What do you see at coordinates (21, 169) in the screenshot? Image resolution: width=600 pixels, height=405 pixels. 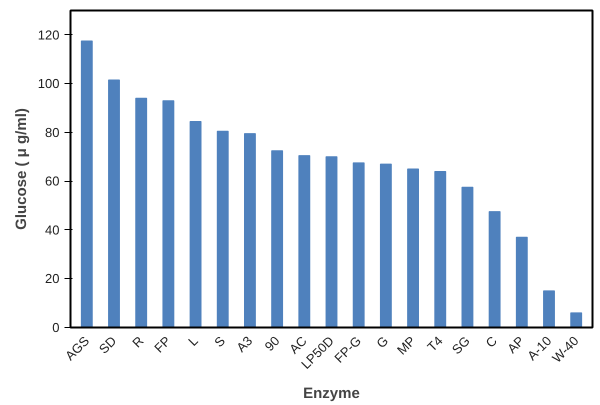 I see `y-axis-title: Glucose ( μ g/ml)` at bounding box center [21, 169].